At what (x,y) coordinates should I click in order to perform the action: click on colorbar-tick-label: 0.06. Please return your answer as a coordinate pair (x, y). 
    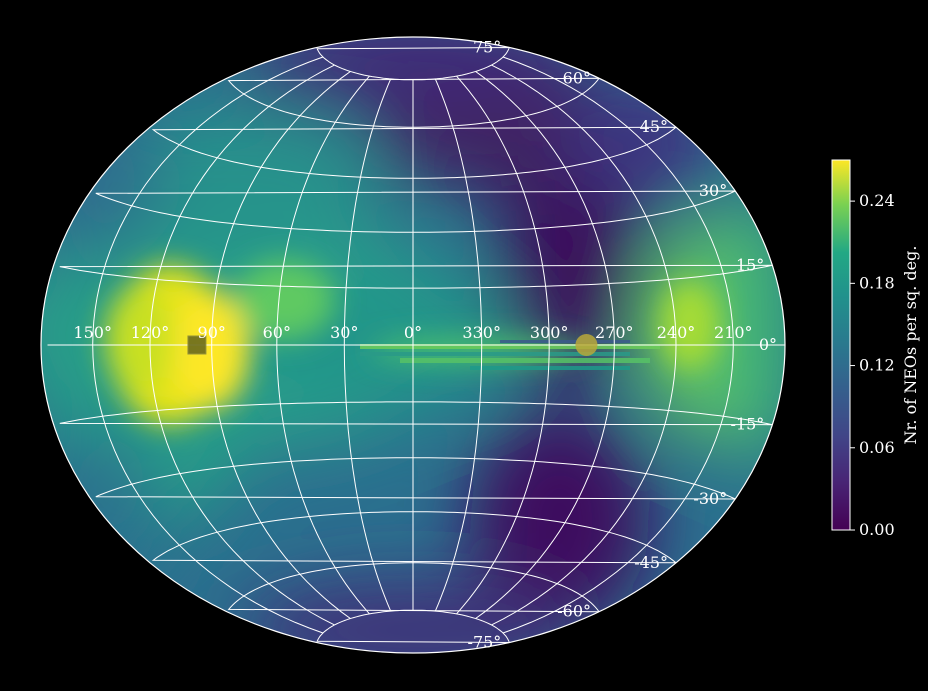
    Looking at the image, I should click on (877, 447).